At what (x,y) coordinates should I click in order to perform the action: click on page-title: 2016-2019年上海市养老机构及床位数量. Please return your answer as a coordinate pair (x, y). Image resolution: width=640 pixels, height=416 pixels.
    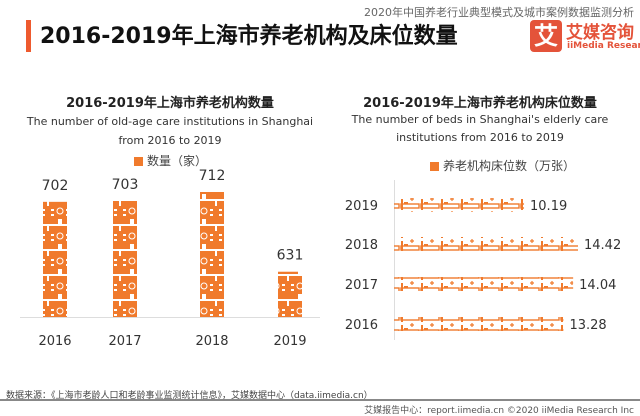
    Looking at the image, I should click on (249, 36).